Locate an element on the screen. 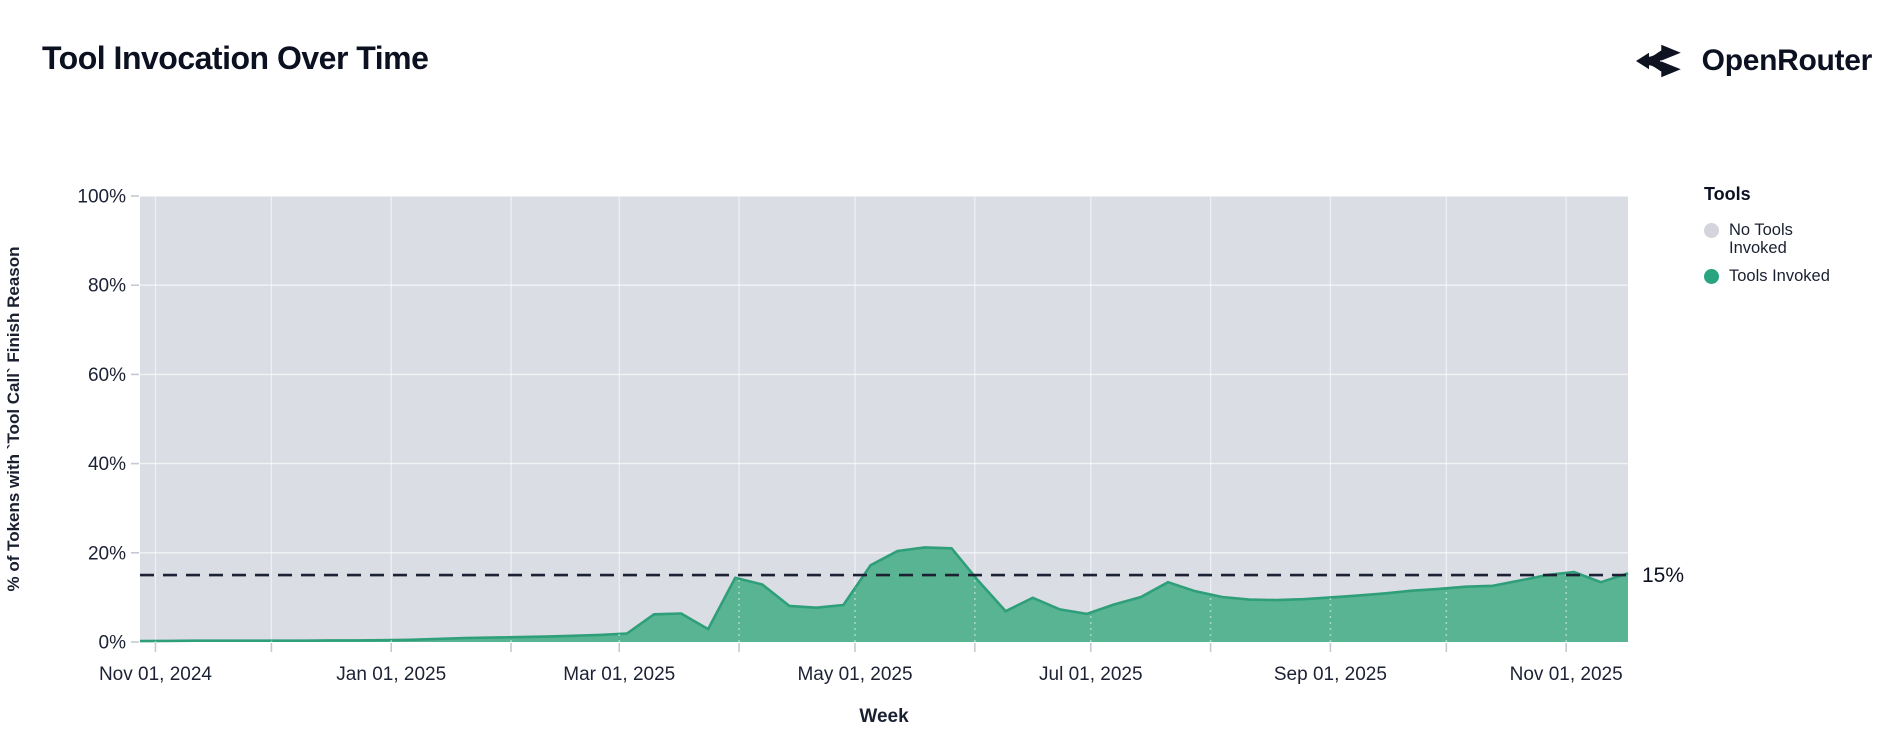 The image size is (1894, 740). x-tick-label: May 01, 2025 is located at coordinates (854, 674).